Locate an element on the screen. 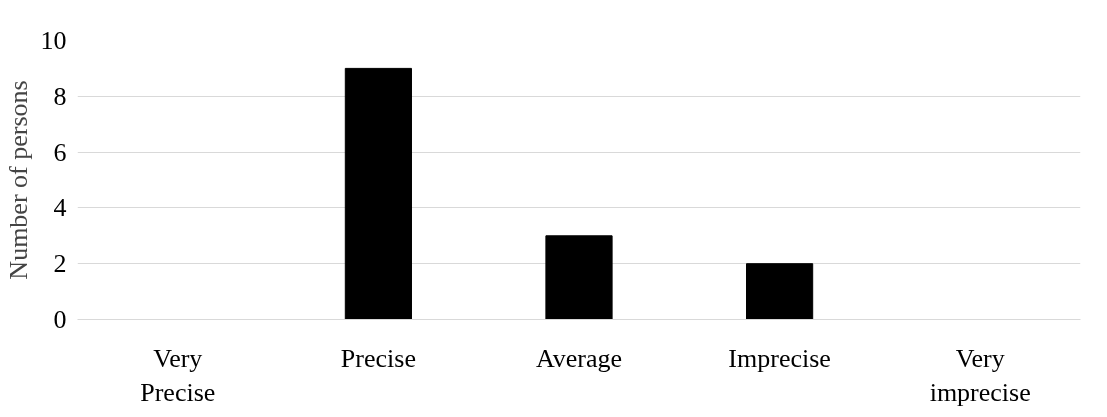 The height and width of the screenshot is (417, 1107). x-tick-label: Very imprecise is located at coordinates (980, 375).